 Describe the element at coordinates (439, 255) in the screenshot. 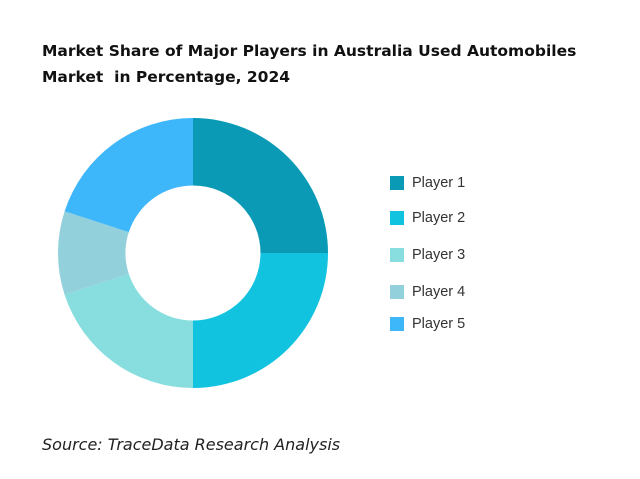

I see `legend-label-player-3: Player 3` at that location.